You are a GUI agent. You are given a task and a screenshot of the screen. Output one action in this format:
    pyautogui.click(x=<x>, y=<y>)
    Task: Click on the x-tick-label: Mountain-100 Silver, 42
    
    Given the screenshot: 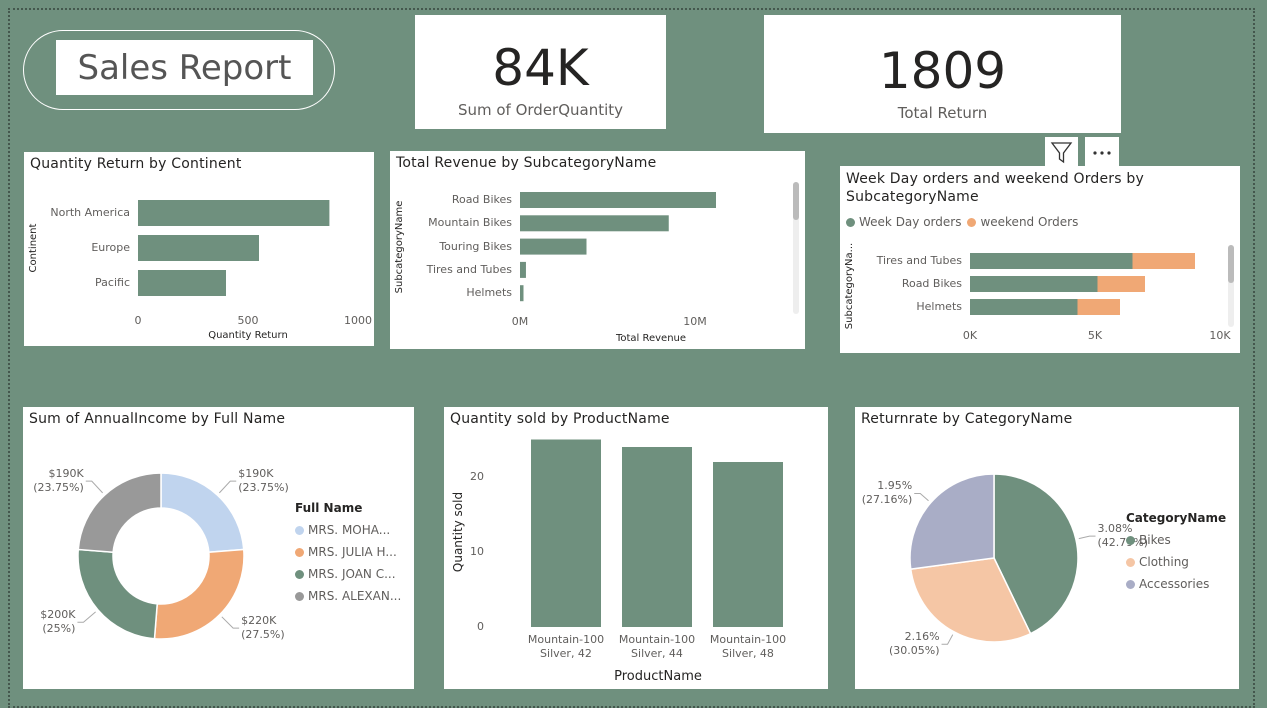 What is the action you would take?
    pyautogui.click(x=566, y=646)
    